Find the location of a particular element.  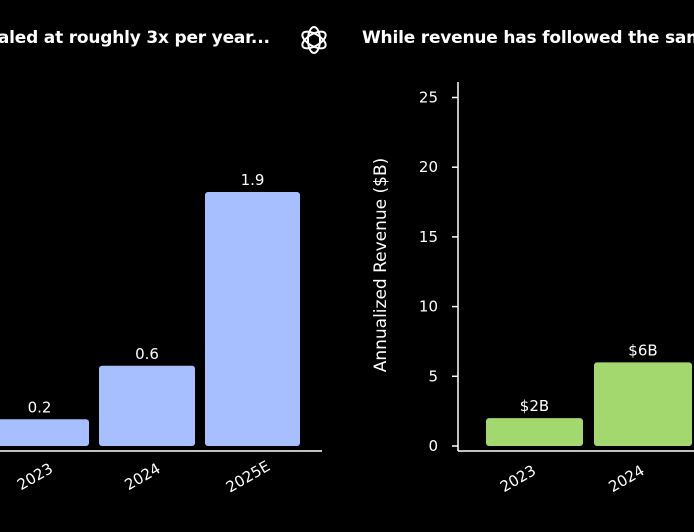

left-bar-2025E is located at coordinates (252, 318).